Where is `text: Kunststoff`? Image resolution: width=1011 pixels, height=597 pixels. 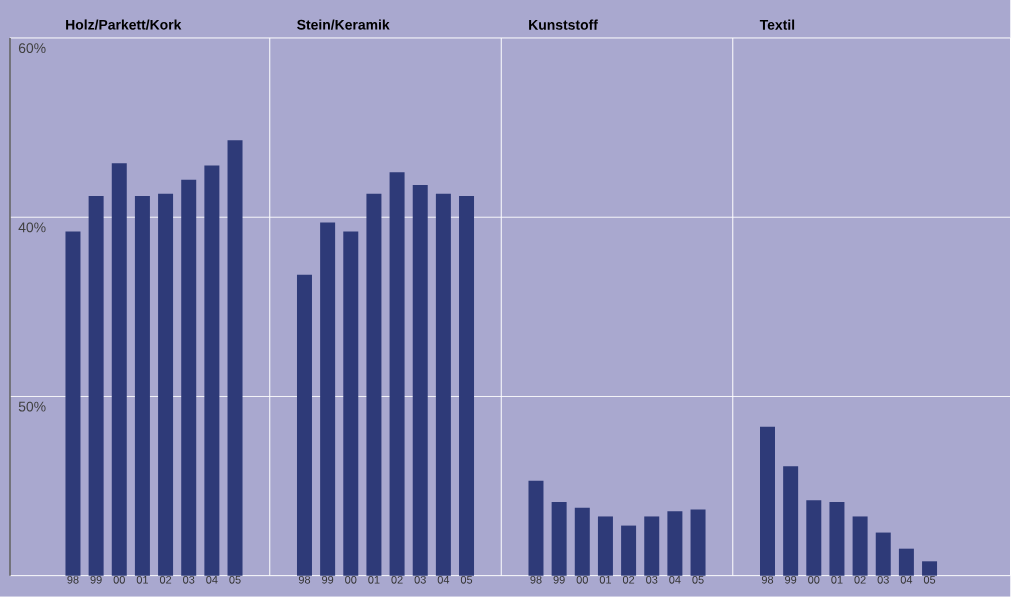 text: Kunststoff is located at coordinates (563, 24).